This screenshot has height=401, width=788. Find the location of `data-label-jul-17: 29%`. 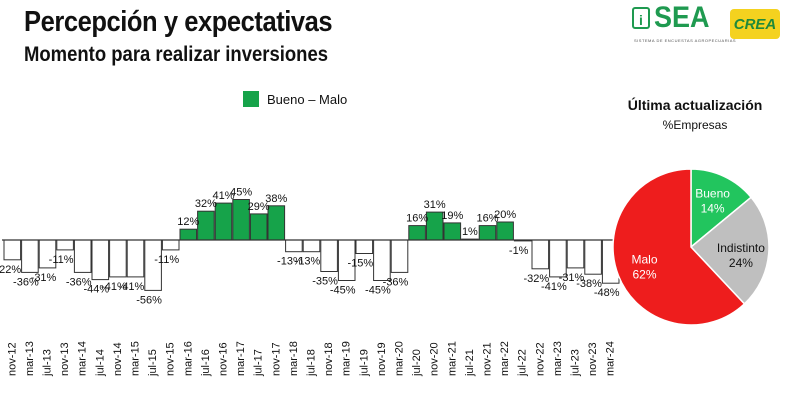

data-label-jul-17: 29% is located at coordinates (259, 207).